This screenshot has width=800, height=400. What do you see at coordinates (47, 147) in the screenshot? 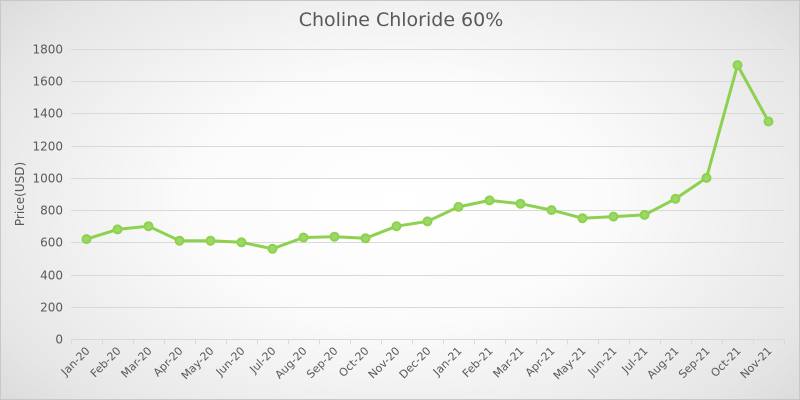
I see `y-tick-label: 1200` at bounding box center [47, 147].